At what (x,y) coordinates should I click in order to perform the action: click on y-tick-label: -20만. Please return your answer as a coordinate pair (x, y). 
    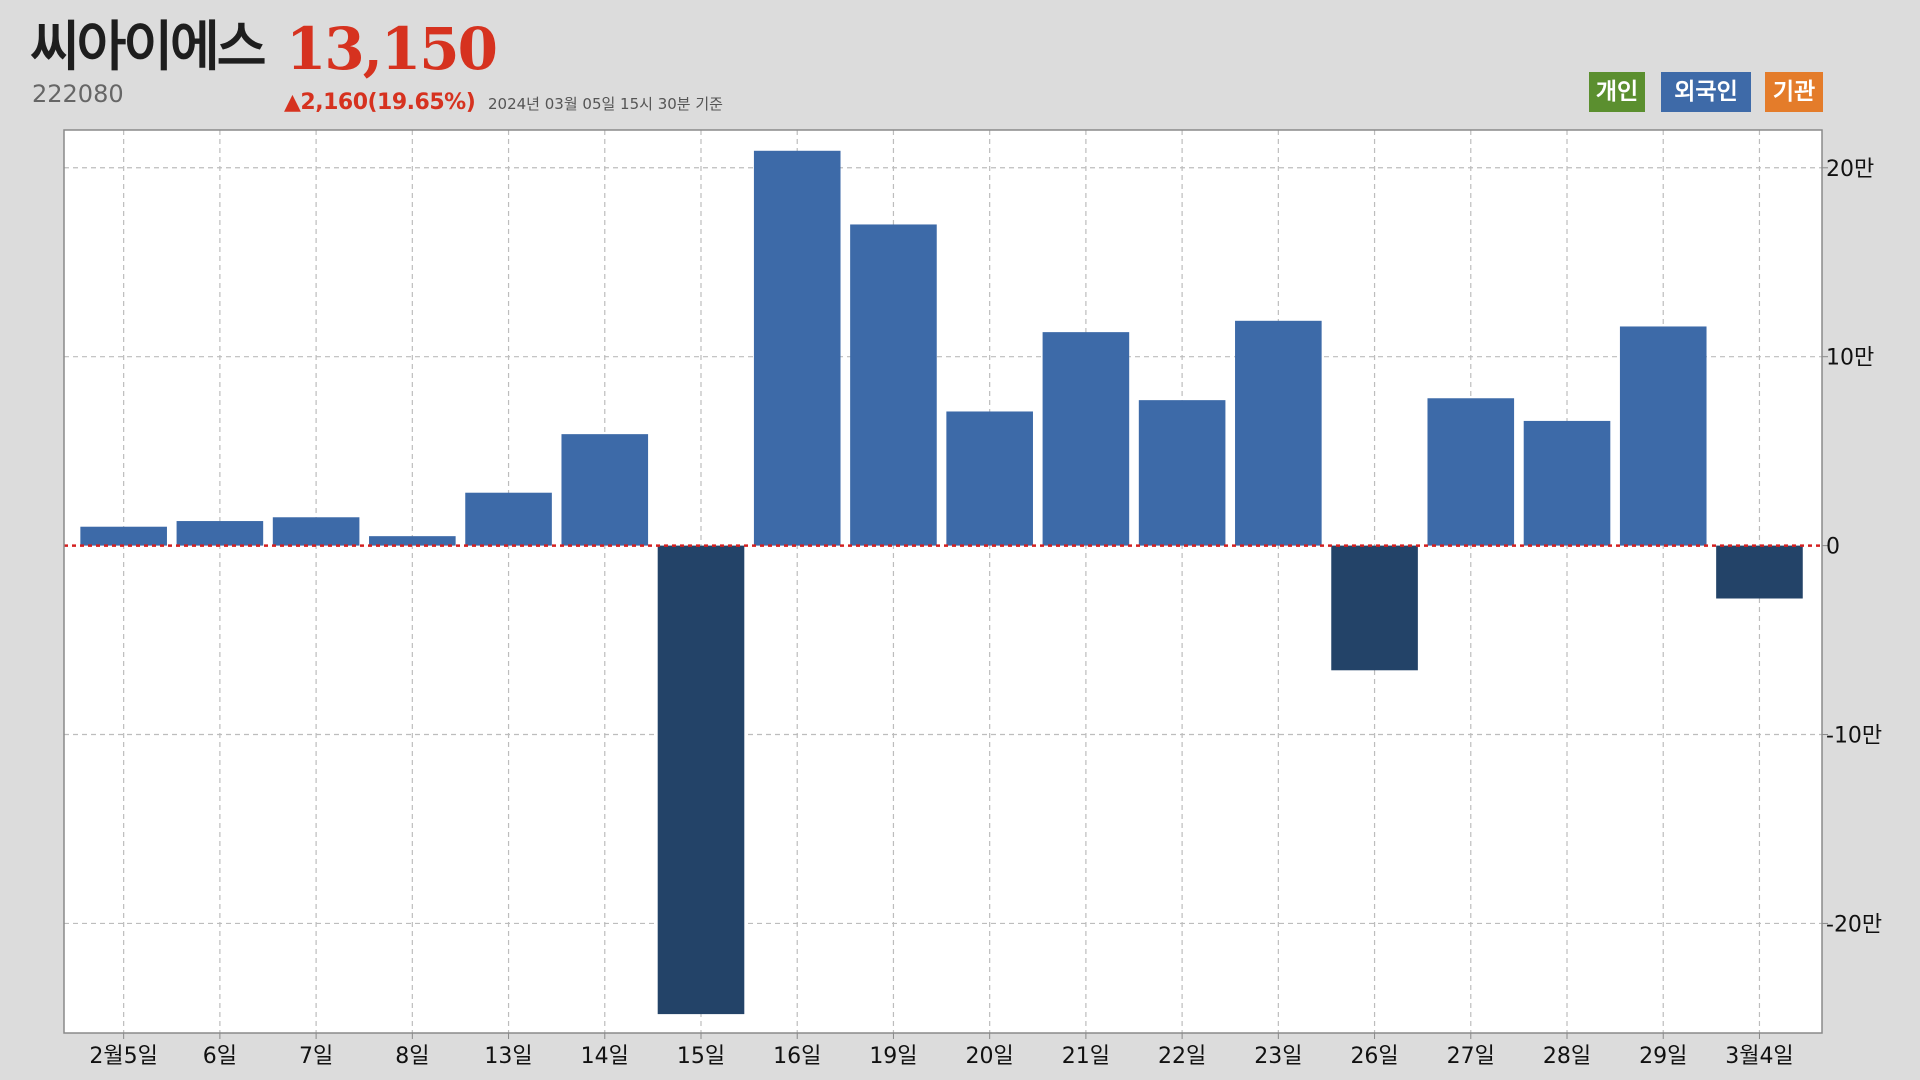
    Looking at the image, I should click on (1854, 924).